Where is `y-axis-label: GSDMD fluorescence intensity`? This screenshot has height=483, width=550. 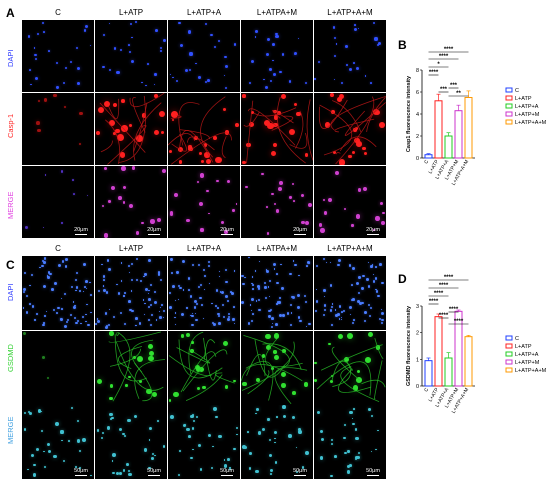
y-axis-label: GSDMD fluorescence intensity is located at coordinates (409, 345).